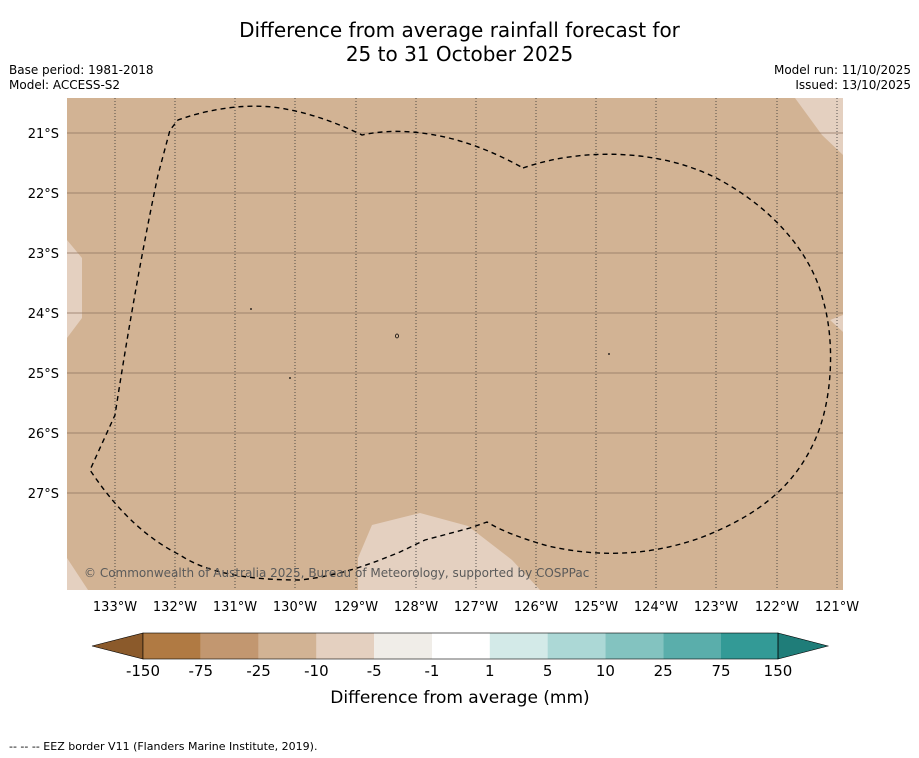  What do you see at coordinates (235, 607) in the screenshot?
I see `lon-label: 131°W` at bounding box center [235, 607].